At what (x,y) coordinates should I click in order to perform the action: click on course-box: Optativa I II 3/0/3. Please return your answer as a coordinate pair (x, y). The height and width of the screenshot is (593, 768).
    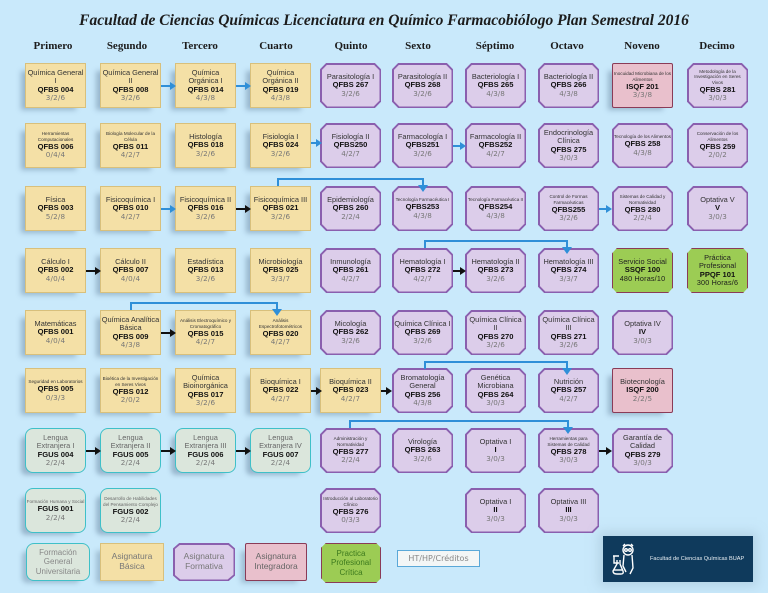
    Looking at the image, I should click on (495, 510).